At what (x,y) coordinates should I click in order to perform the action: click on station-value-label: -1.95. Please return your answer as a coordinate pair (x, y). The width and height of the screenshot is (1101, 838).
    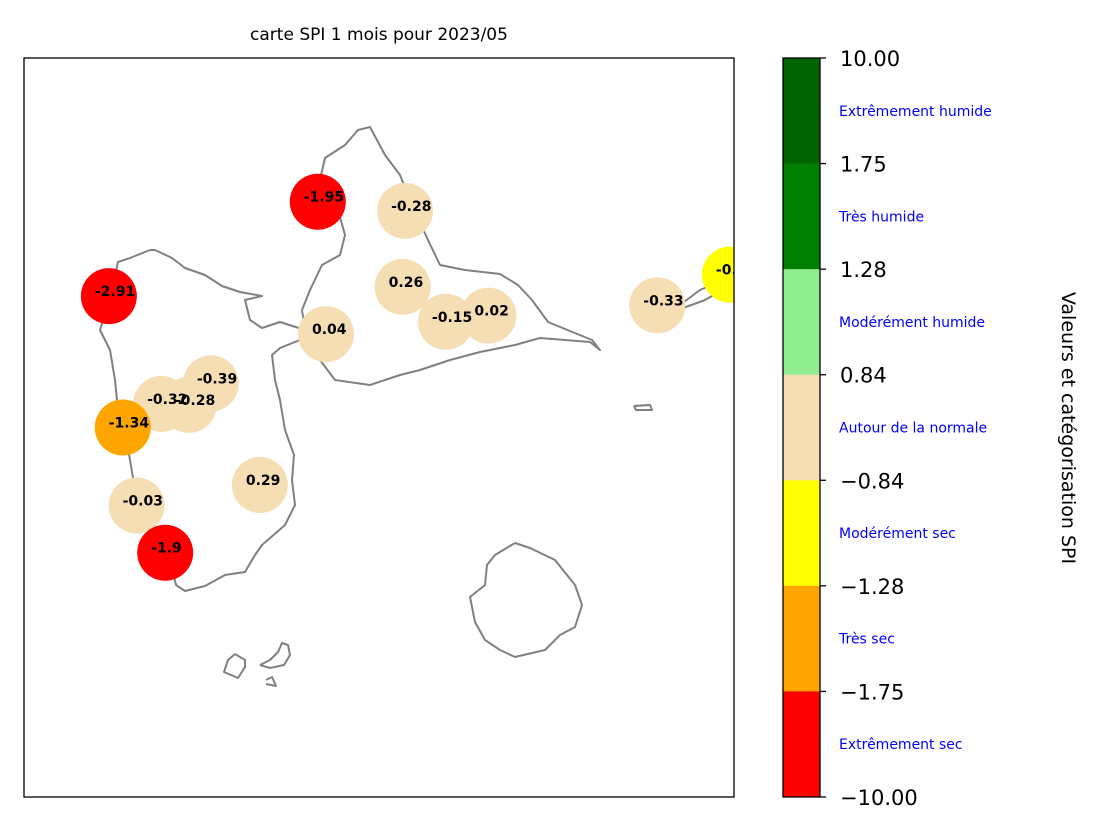
    Looking at the image, I should click on (324, 198).